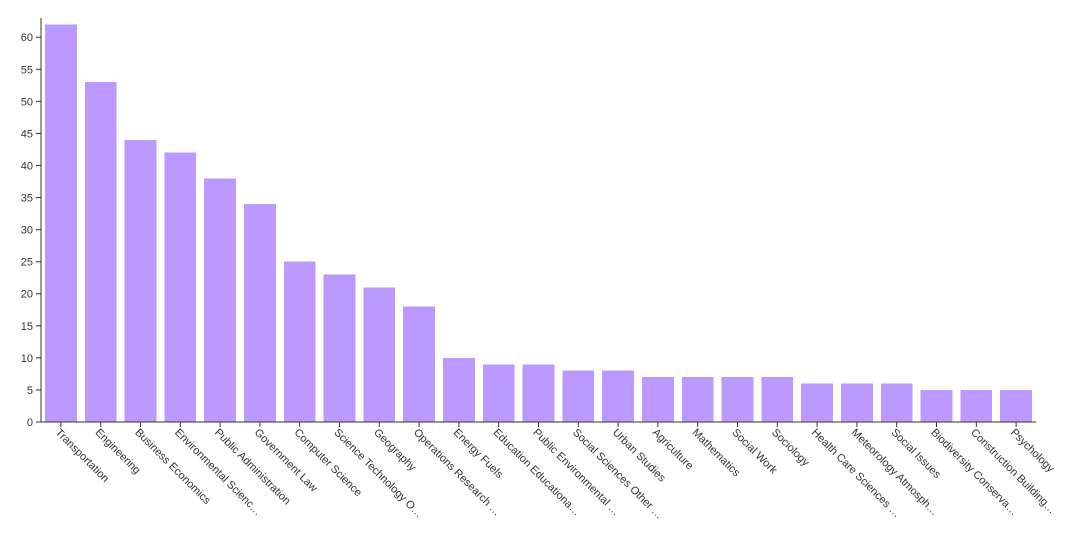 The image size is (1080, 536). Describe the element at coordinates (27, 134) in the screenshot. I see `y-tick-label-9: 45` at that location.